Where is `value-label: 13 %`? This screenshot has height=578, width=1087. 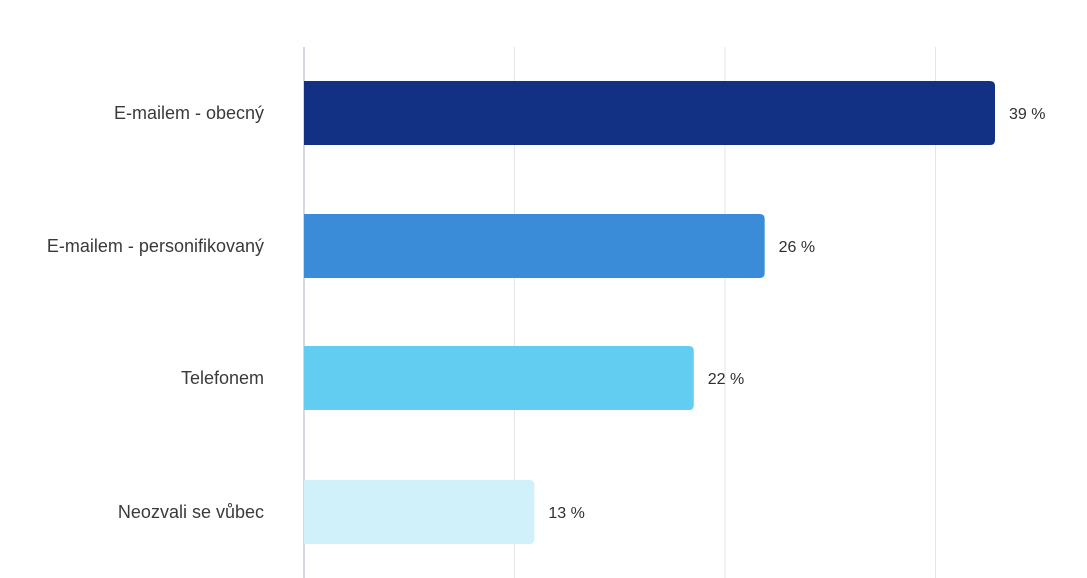 value-label: 13 % is located at coordinates (566, 513).